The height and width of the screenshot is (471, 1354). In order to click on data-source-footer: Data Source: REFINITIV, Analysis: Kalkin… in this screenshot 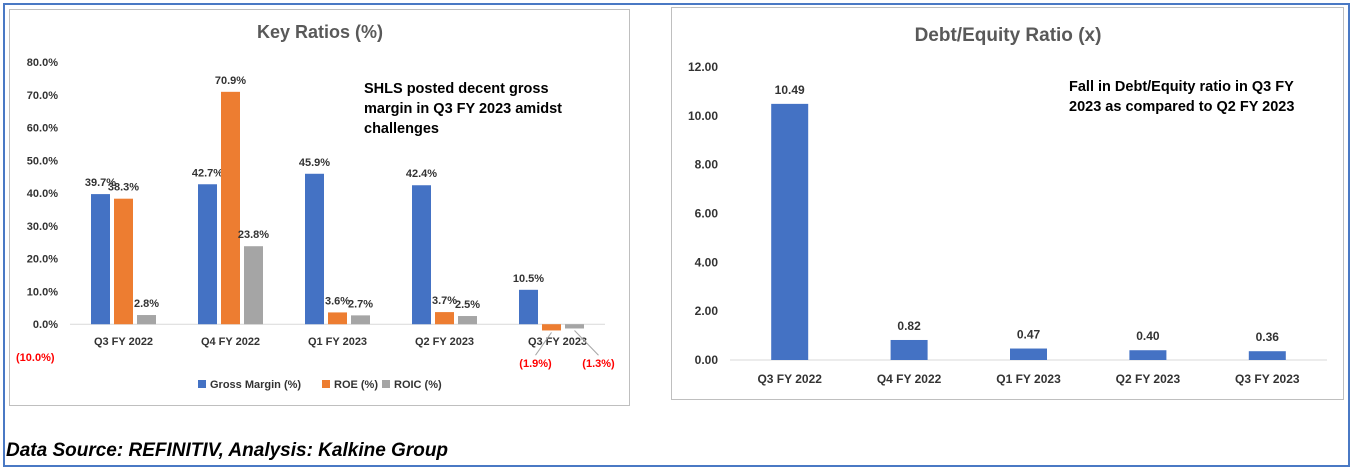, I will do `click(227, 450)`.